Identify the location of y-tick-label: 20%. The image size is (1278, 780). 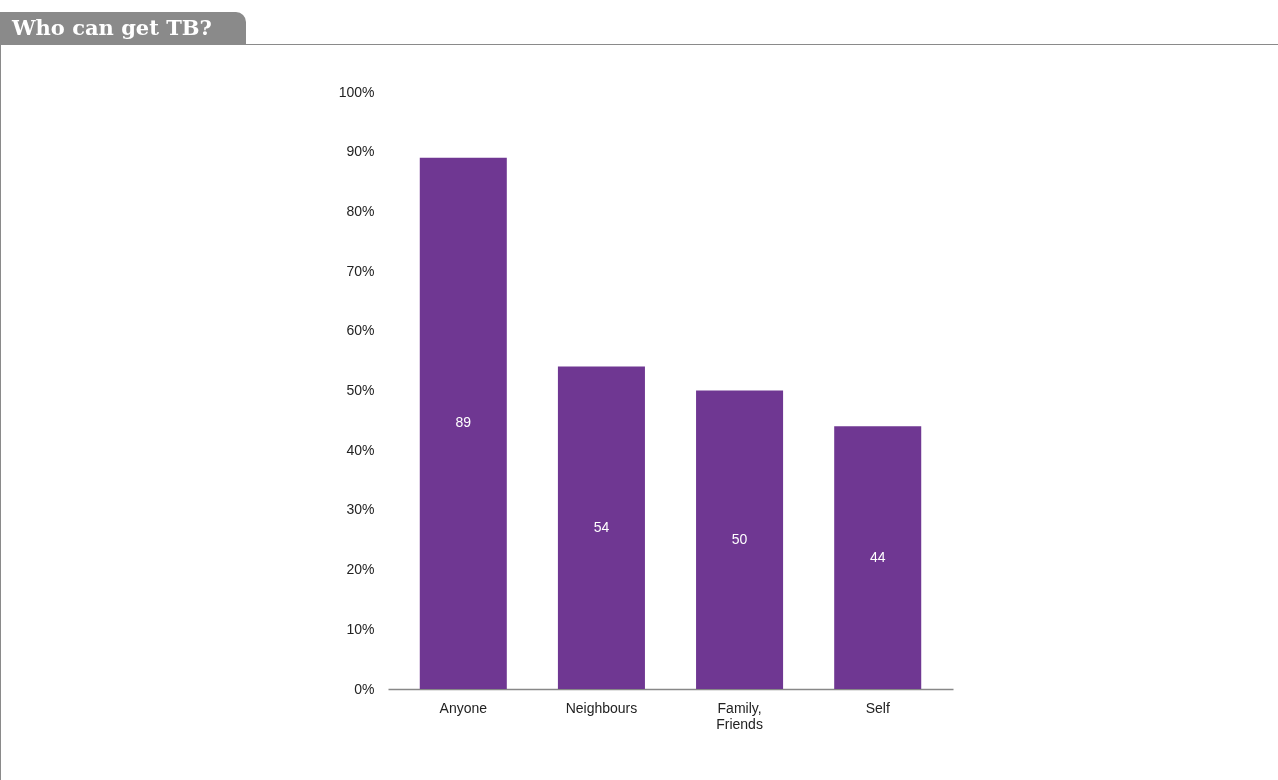
(360, 569).